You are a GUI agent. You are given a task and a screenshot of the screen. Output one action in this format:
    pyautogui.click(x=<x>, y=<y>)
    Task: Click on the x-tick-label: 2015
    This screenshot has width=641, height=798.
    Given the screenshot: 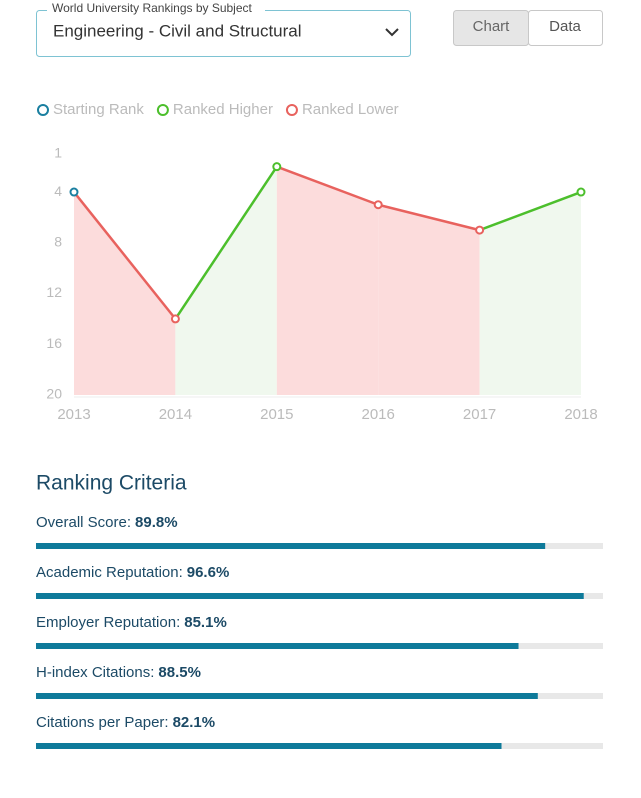 What is the action you would take?
    pyautogui.click(x=276, y=414)
    